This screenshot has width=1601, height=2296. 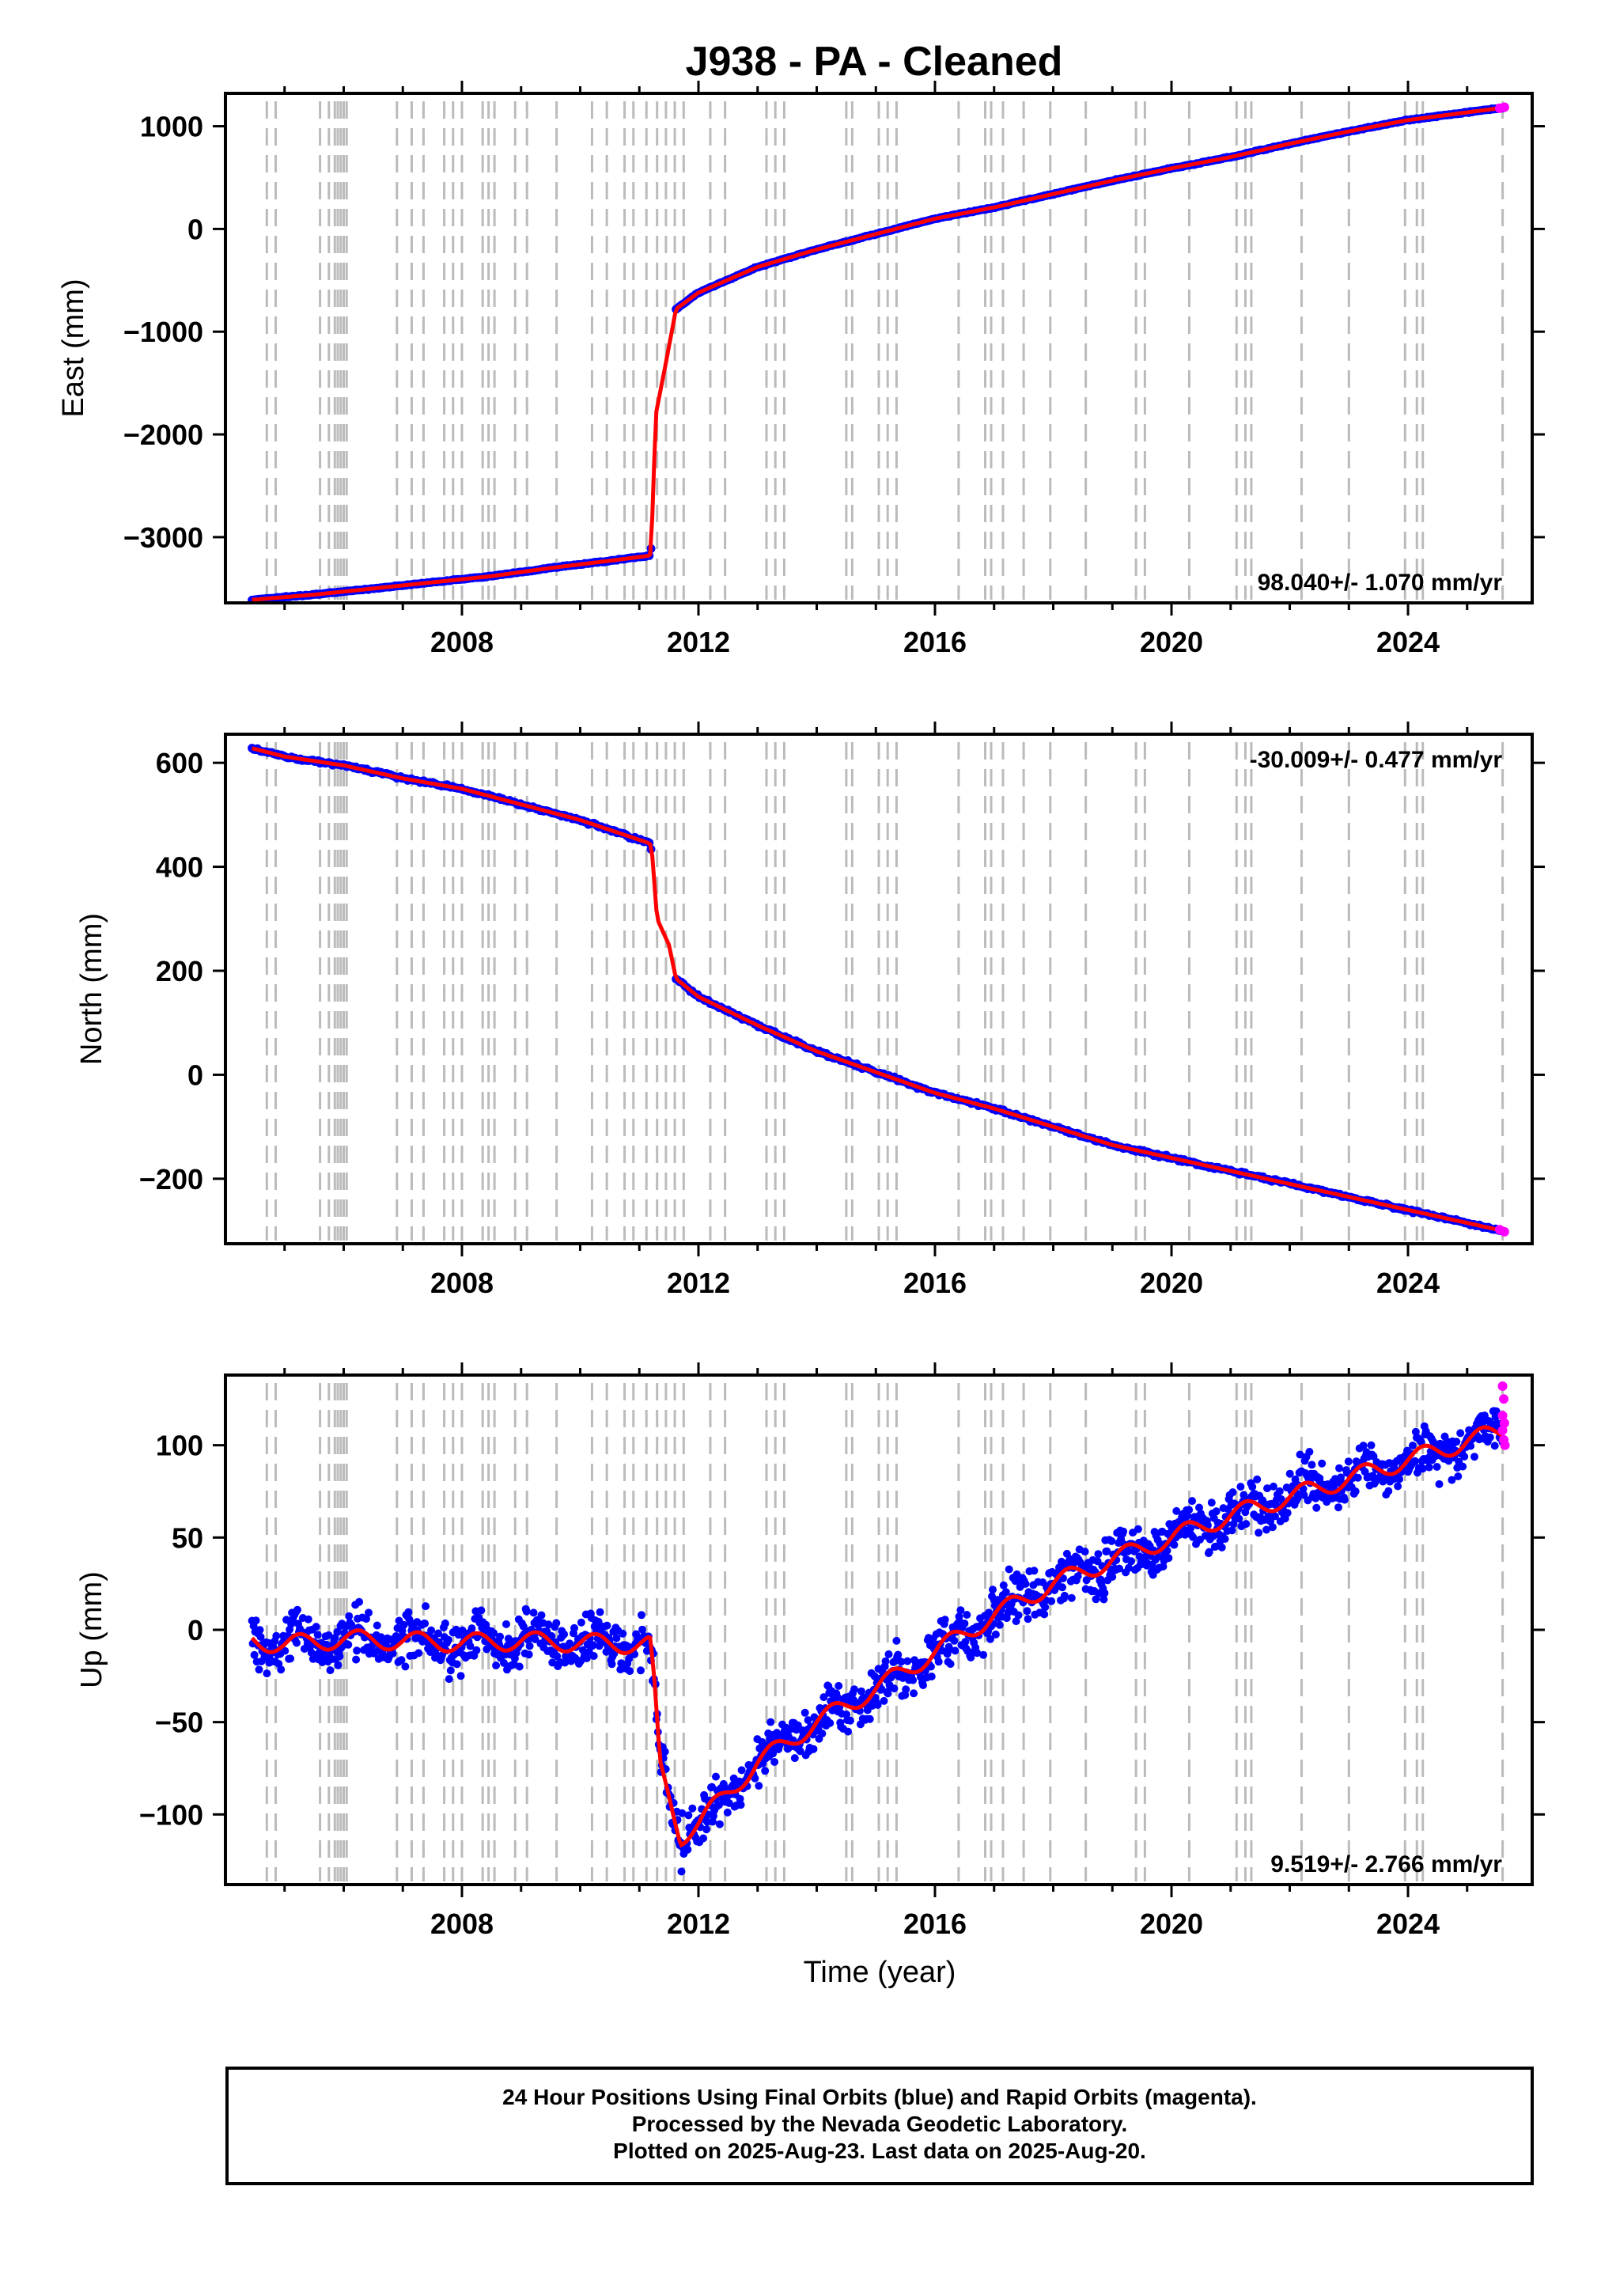 What do you see at coordinates (92, 989) in the screenshot?
I see `y-axis-label: North (mm)` at bounding box center [92, 989].